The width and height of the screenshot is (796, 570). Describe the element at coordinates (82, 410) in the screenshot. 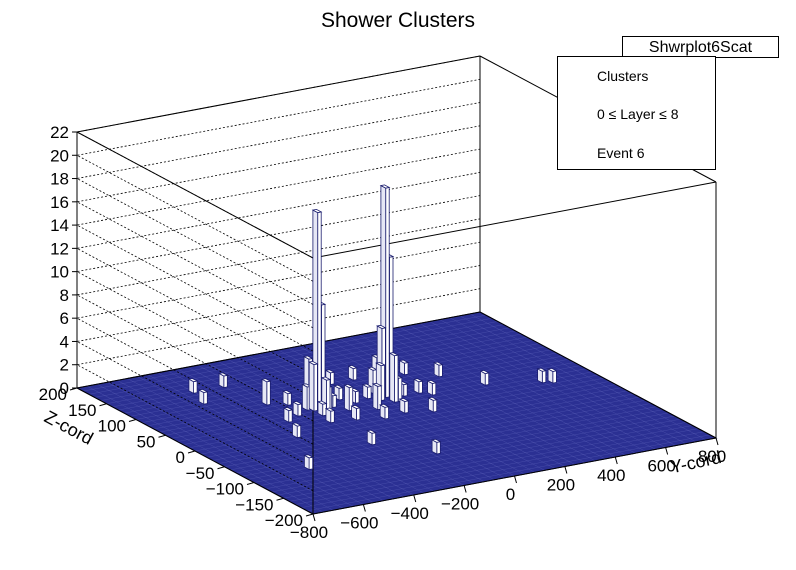

I see `y-tick-label: 150` at that location.